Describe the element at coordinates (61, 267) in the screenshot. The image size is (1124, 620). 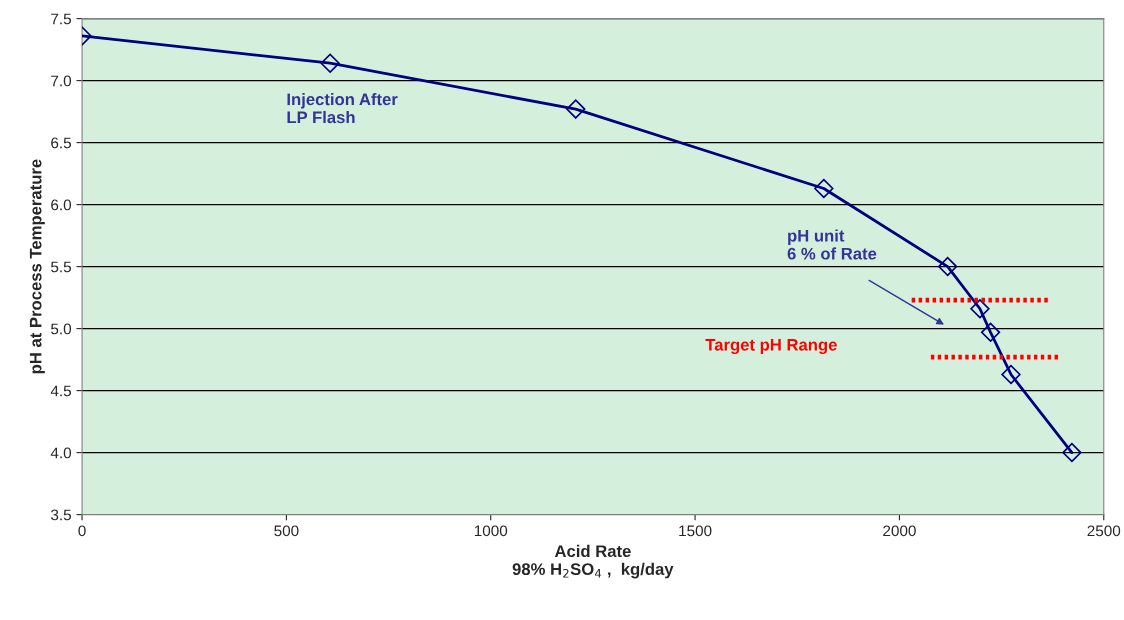
I see `y-tick-label: 5.5` at that location.